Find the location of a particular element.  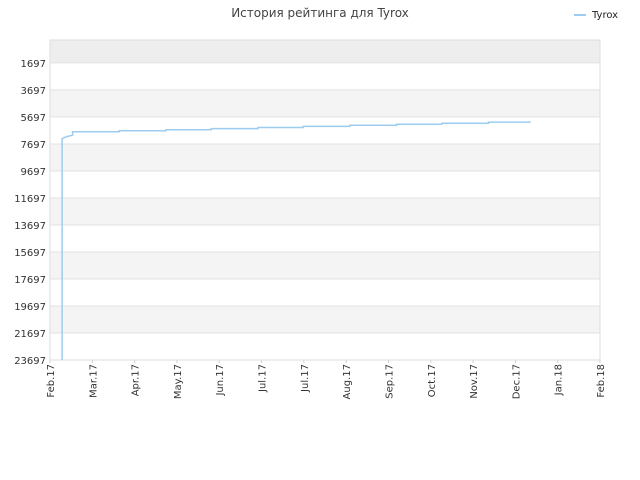

y-tick-label: 9697 is located at coordinates (33, 172).